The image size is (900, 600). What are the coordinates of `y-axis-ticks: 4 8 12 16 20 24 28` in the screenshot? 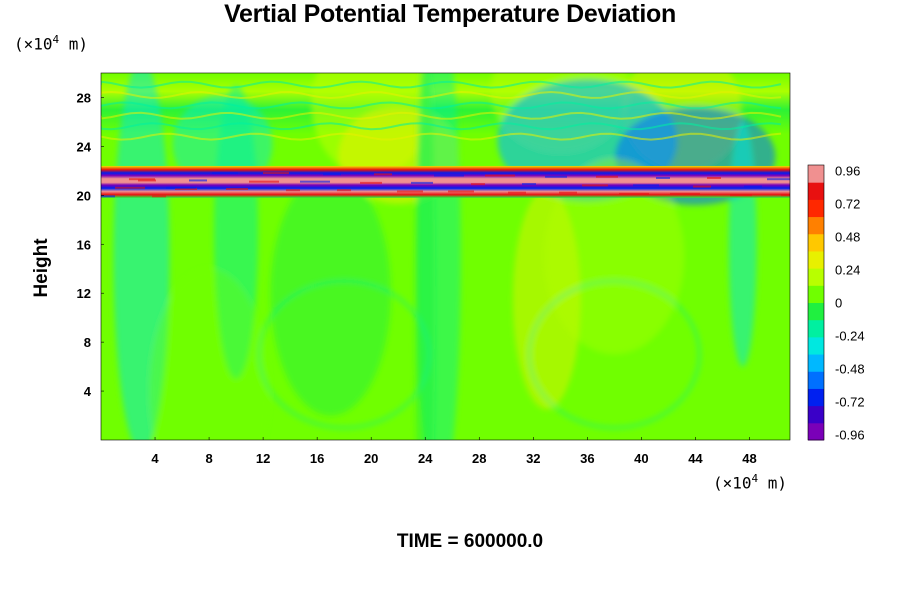 It's located at (90, 244).